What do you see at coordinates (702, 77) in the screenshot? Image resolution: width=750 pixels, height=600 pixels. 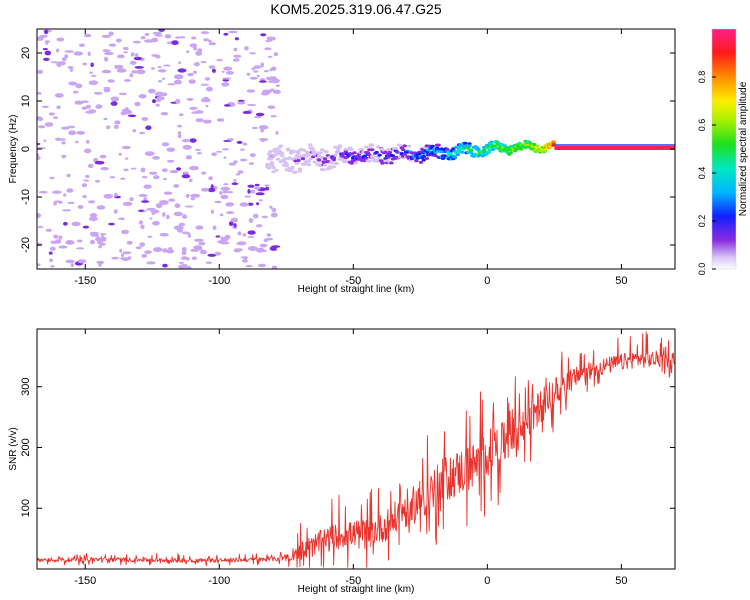 I see `colorbar-tick-label: 0.8` at bounding box center [702, 77].